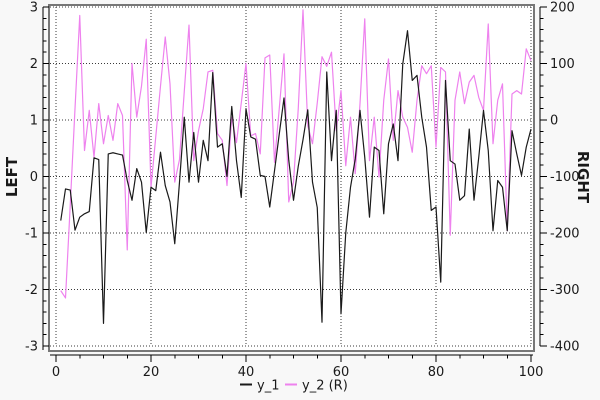 The width and height of the screenshot is (600, 400). Describe the element at coordinates (583, 177) in the screenshot. I see `right-axis-label: RIGHT` at that location.